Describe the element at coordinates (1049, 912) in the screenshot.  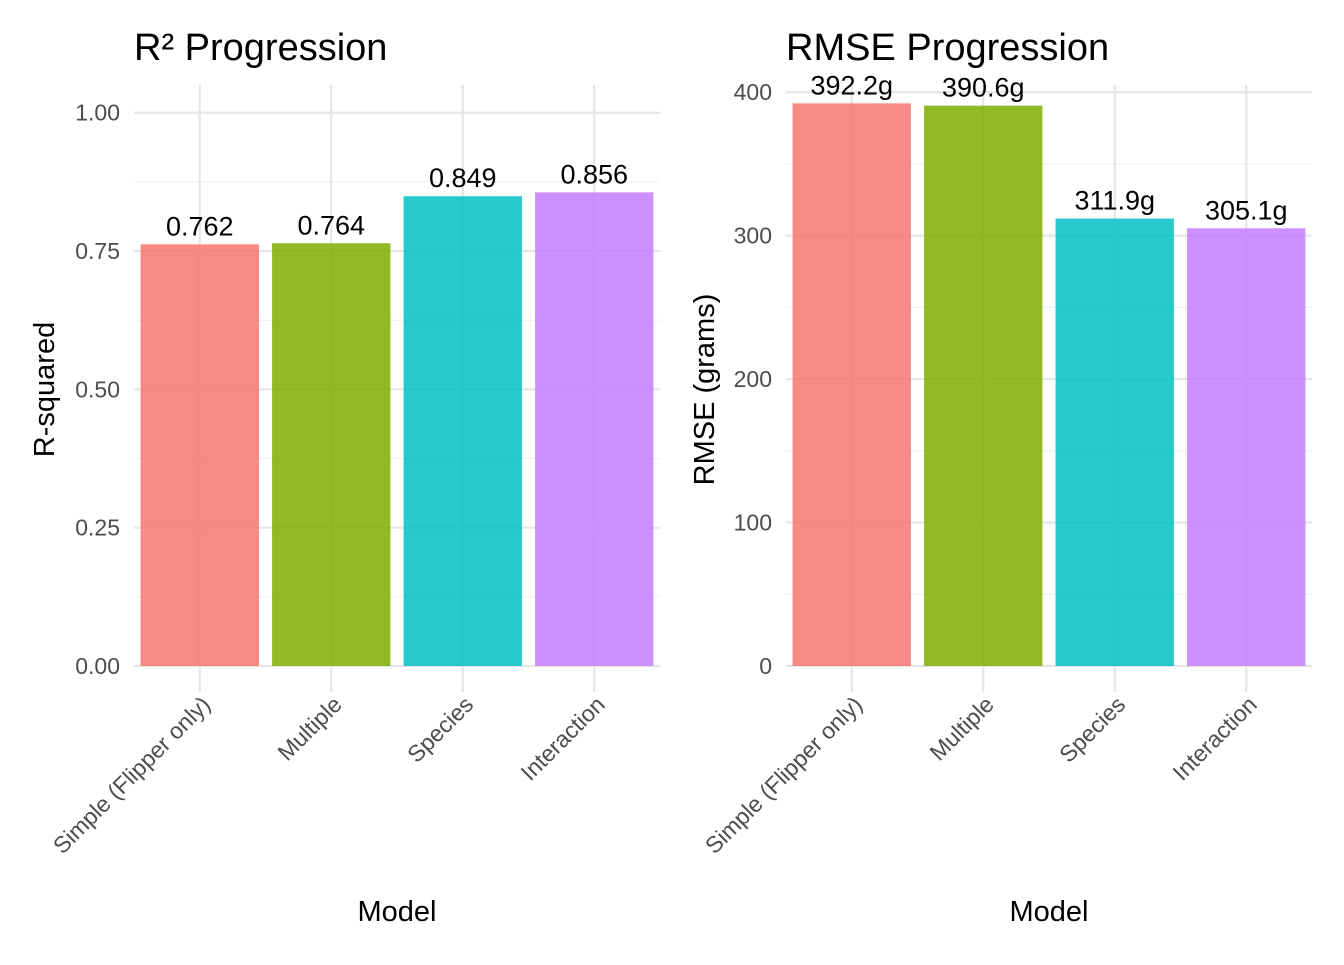
I see `chart2-x-axis-title: Model` at that location.